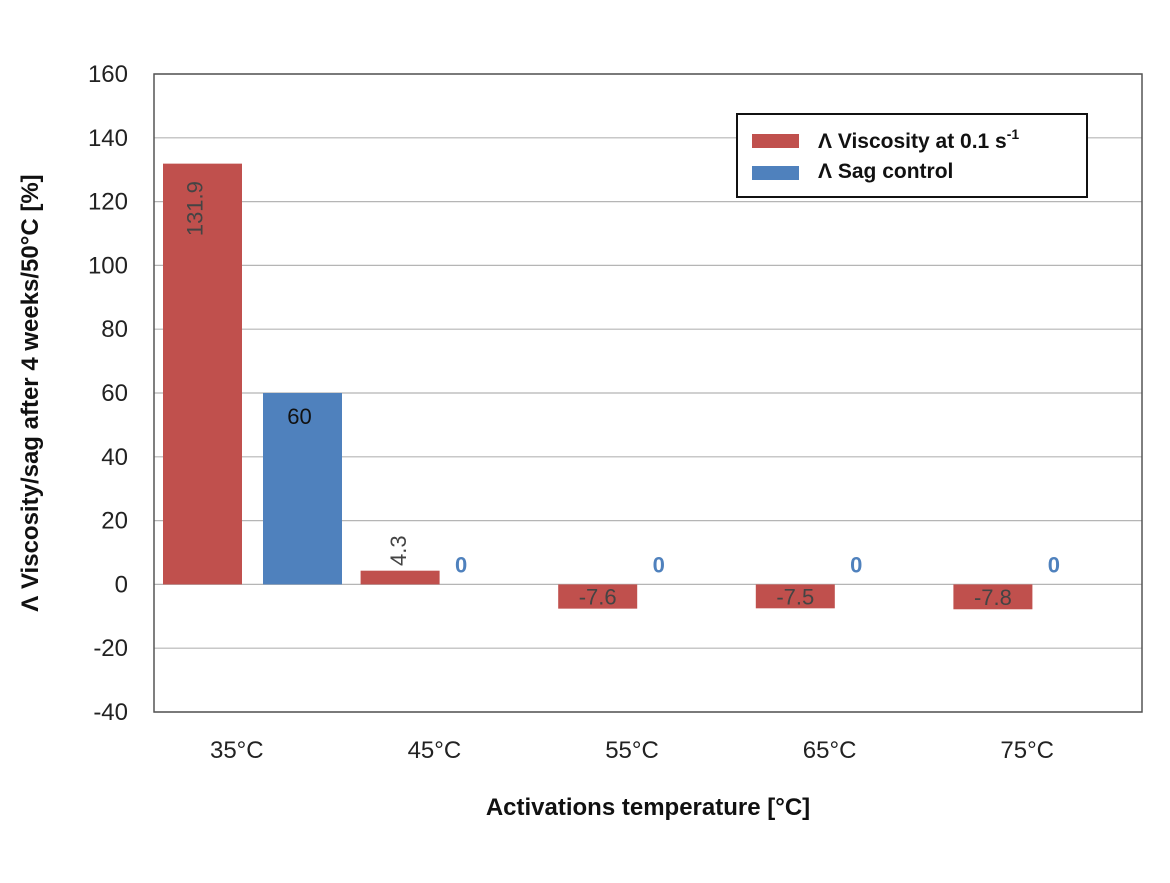 The height and width of the screenshot is (883, 1170). I want to click on legend-swatch-viscosity, so click(775, 141).